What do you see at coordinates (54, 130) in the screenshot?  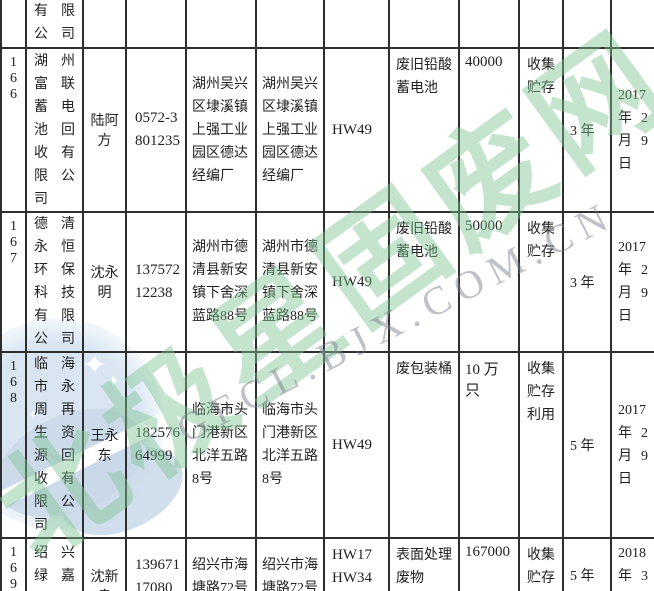 I see `cell-company-name: 湖州 富联 蓄电 池回 收有 限公司` at bounding box center [54, 130].